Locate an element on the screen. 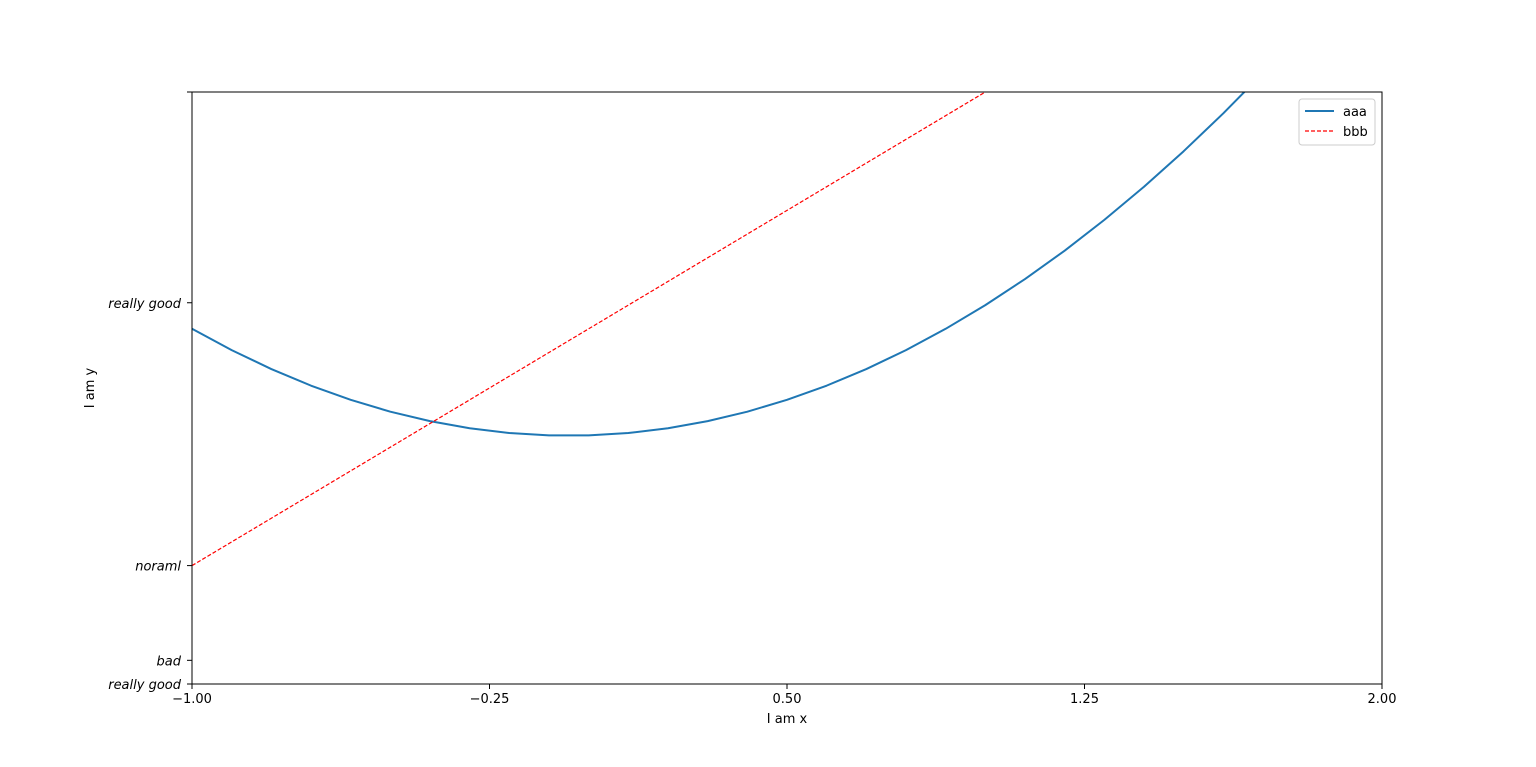 Image resolution: width=1536 pixels, height=767 pixels. x-tick-label: −0.25 is located at coordinates (490, 699).